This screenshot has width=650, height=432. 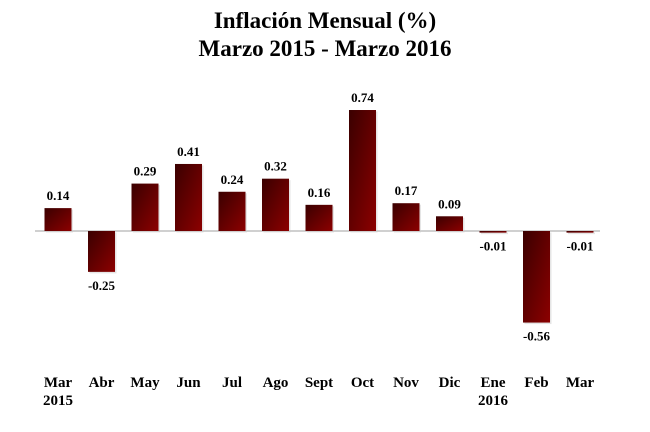 I want to click on x-tick-label: 2016, so click(x=493, y=401).